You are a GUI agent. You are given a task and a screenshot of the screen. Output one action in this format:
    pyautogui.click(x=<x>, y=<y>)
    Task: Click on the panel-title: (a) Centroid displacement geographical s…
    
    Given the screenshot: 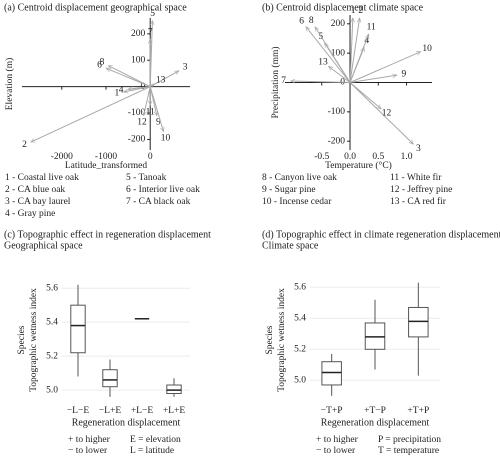 What is the action you would take?
    pyautogui.click(x=95, y=7)
    